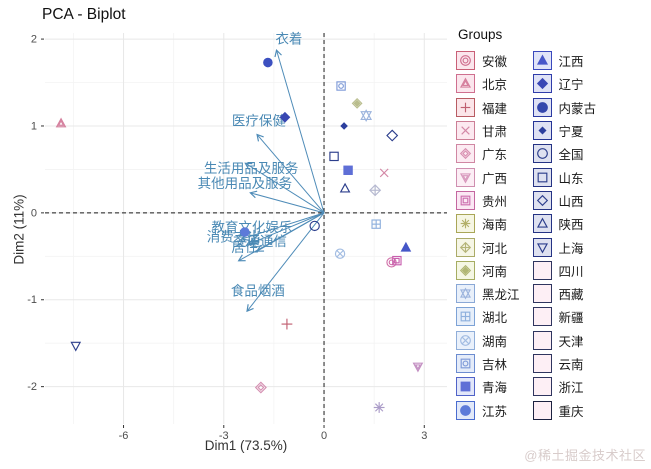 Image resolution: width=651 pixels, height=469 pixels. I want to click on legend-label-guangdong: 广东, so click(495, 155).